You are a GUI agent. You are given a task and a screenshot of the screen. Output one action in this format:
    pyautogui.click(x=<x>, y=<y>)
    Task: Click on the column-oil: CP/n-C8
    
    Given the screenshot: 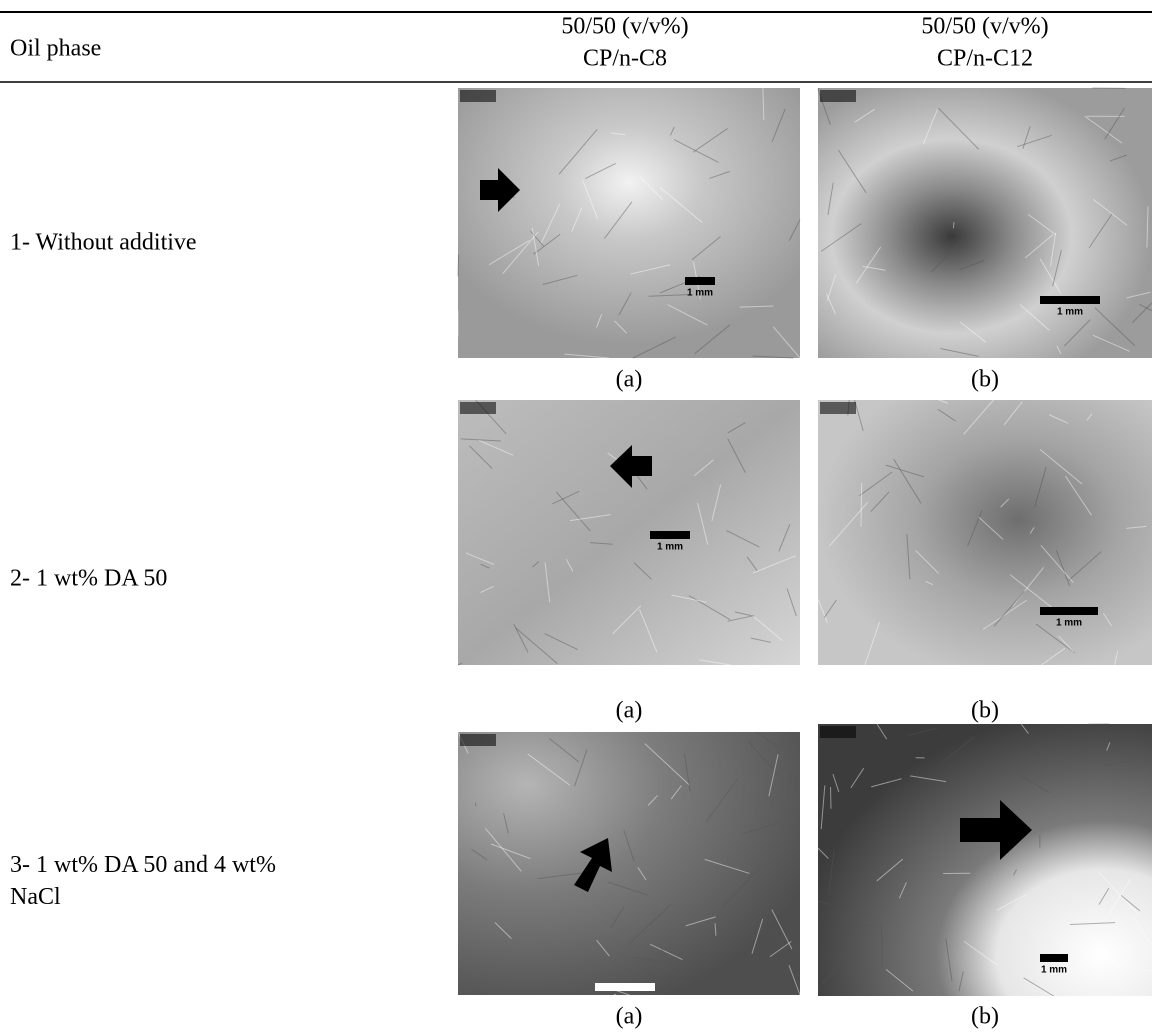 What is the action you would take?
    pyautogui.click(x=625, y=59)
    